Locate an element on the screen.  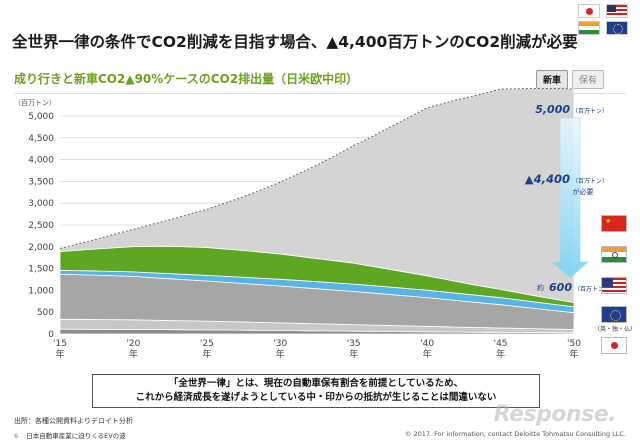
x-tick-labels: '15年'20年'25年'30年'35年'40年'45年'50年 is located at coordinates (317, 349).